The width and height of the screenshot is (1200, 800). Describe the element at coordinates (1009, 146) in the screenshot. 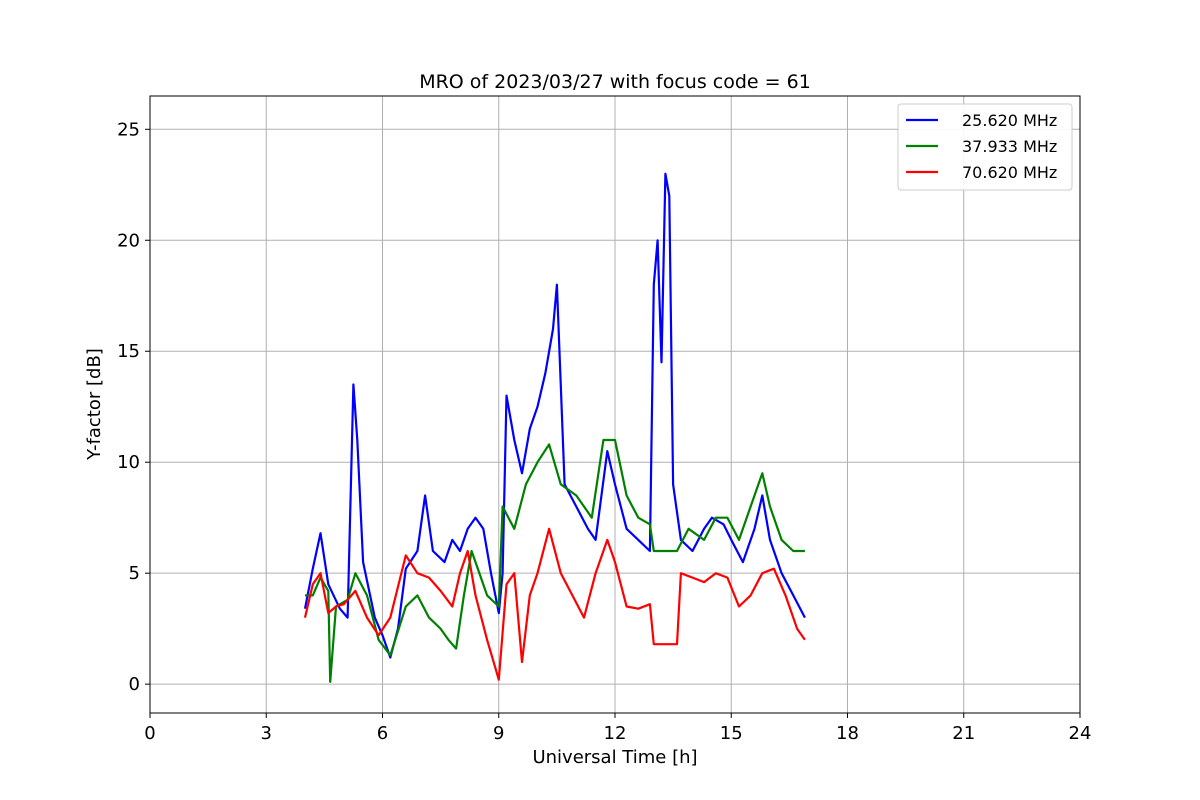

I see `legend-label: 37.933 MHz` at that location.